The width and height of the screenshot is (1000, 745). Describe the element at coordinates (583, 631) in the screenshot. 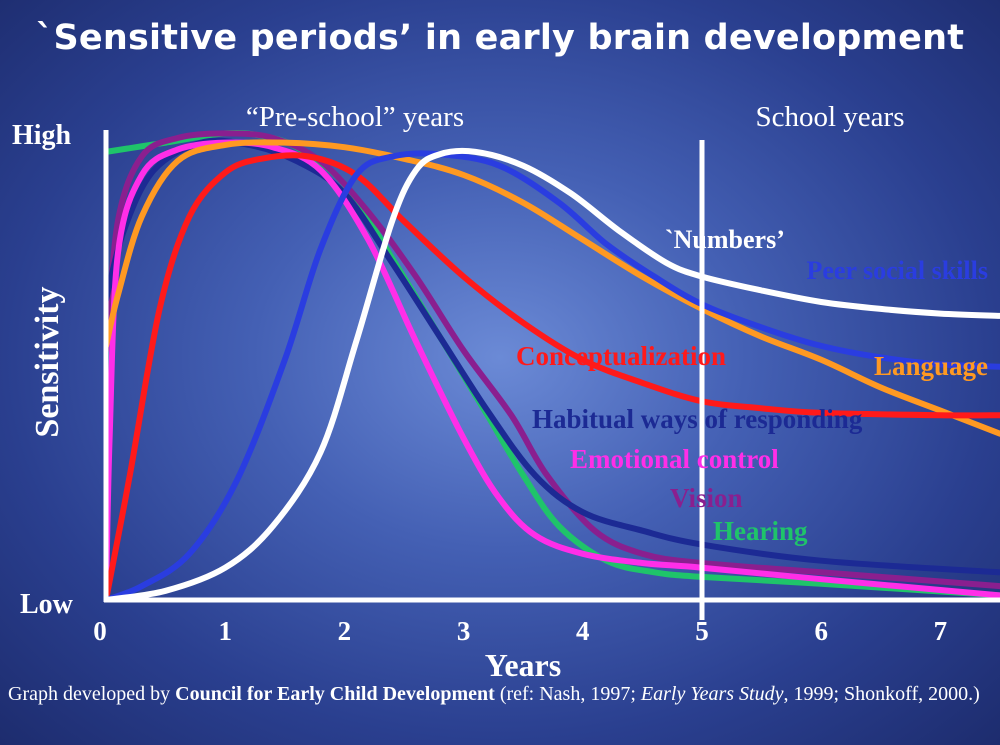

I see `x-tick-label-4: 4` at that location.